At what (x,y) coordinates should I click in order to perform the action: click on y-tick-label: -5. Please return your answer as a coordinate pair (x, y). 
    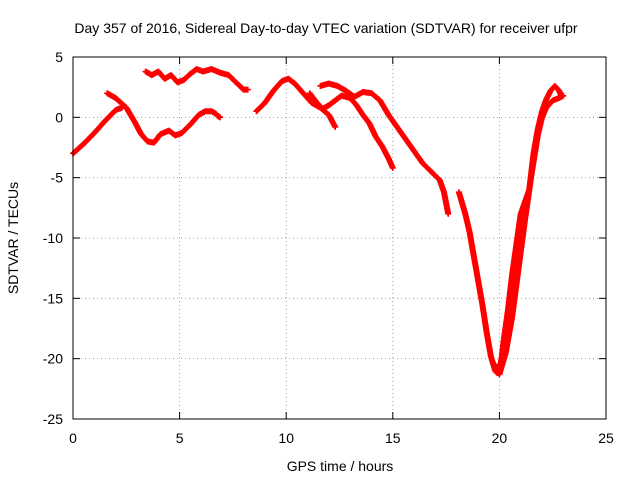
    Looking at the image, I should click on (57, 178).